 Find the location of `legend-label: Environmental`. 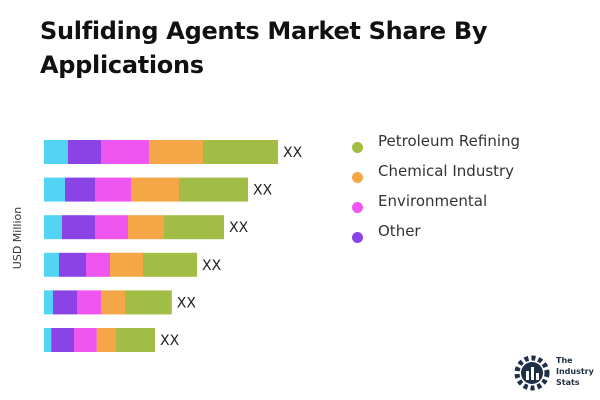

legend-label: Environmental is located at coordinates (433, 201).